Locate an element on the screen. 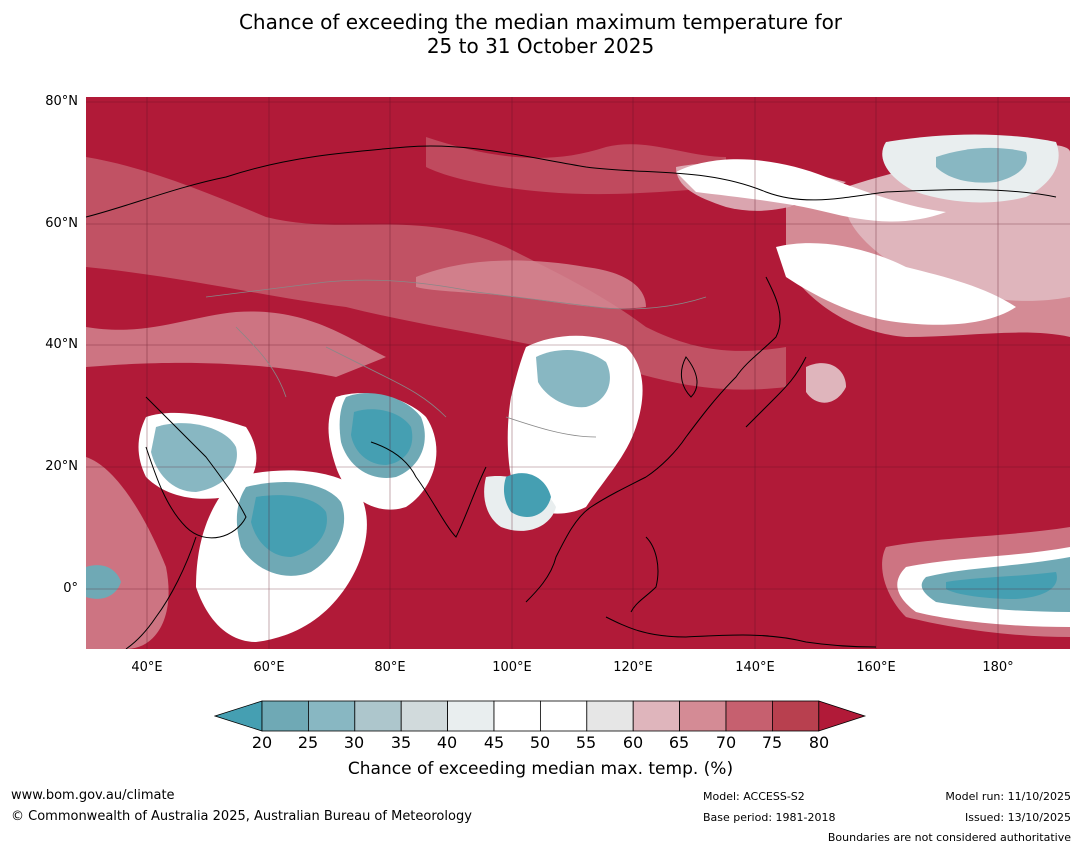 The width and height of the screenshot is (1081, 850). colorbar-tick: 30 is located at coordinates (354, 742).